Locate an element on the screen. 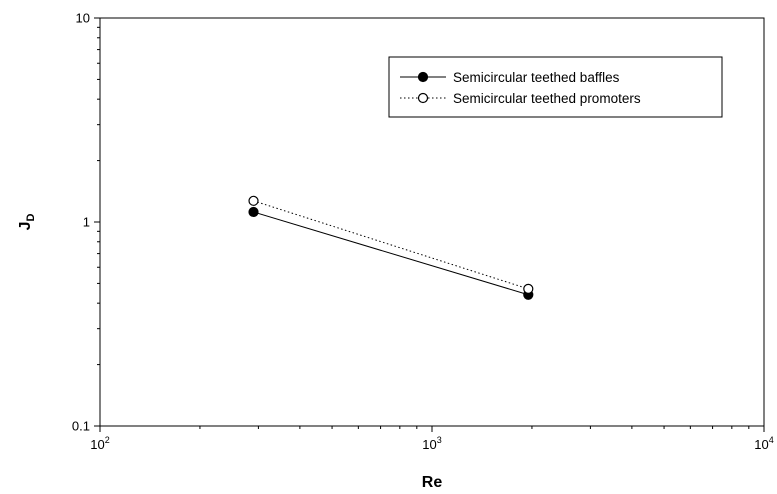  x-tick-label: 10² is located at coordinates (99, 443).